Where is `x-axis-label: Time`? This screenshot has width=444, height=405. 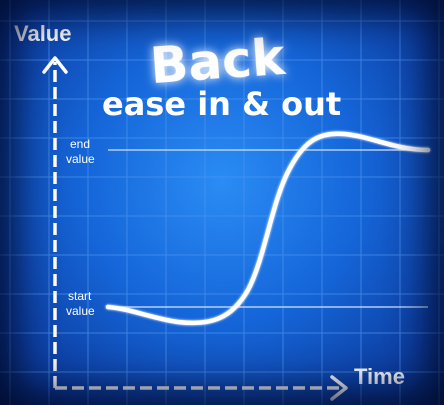 x-axis-label: Time is located at coordinates (379, 376).